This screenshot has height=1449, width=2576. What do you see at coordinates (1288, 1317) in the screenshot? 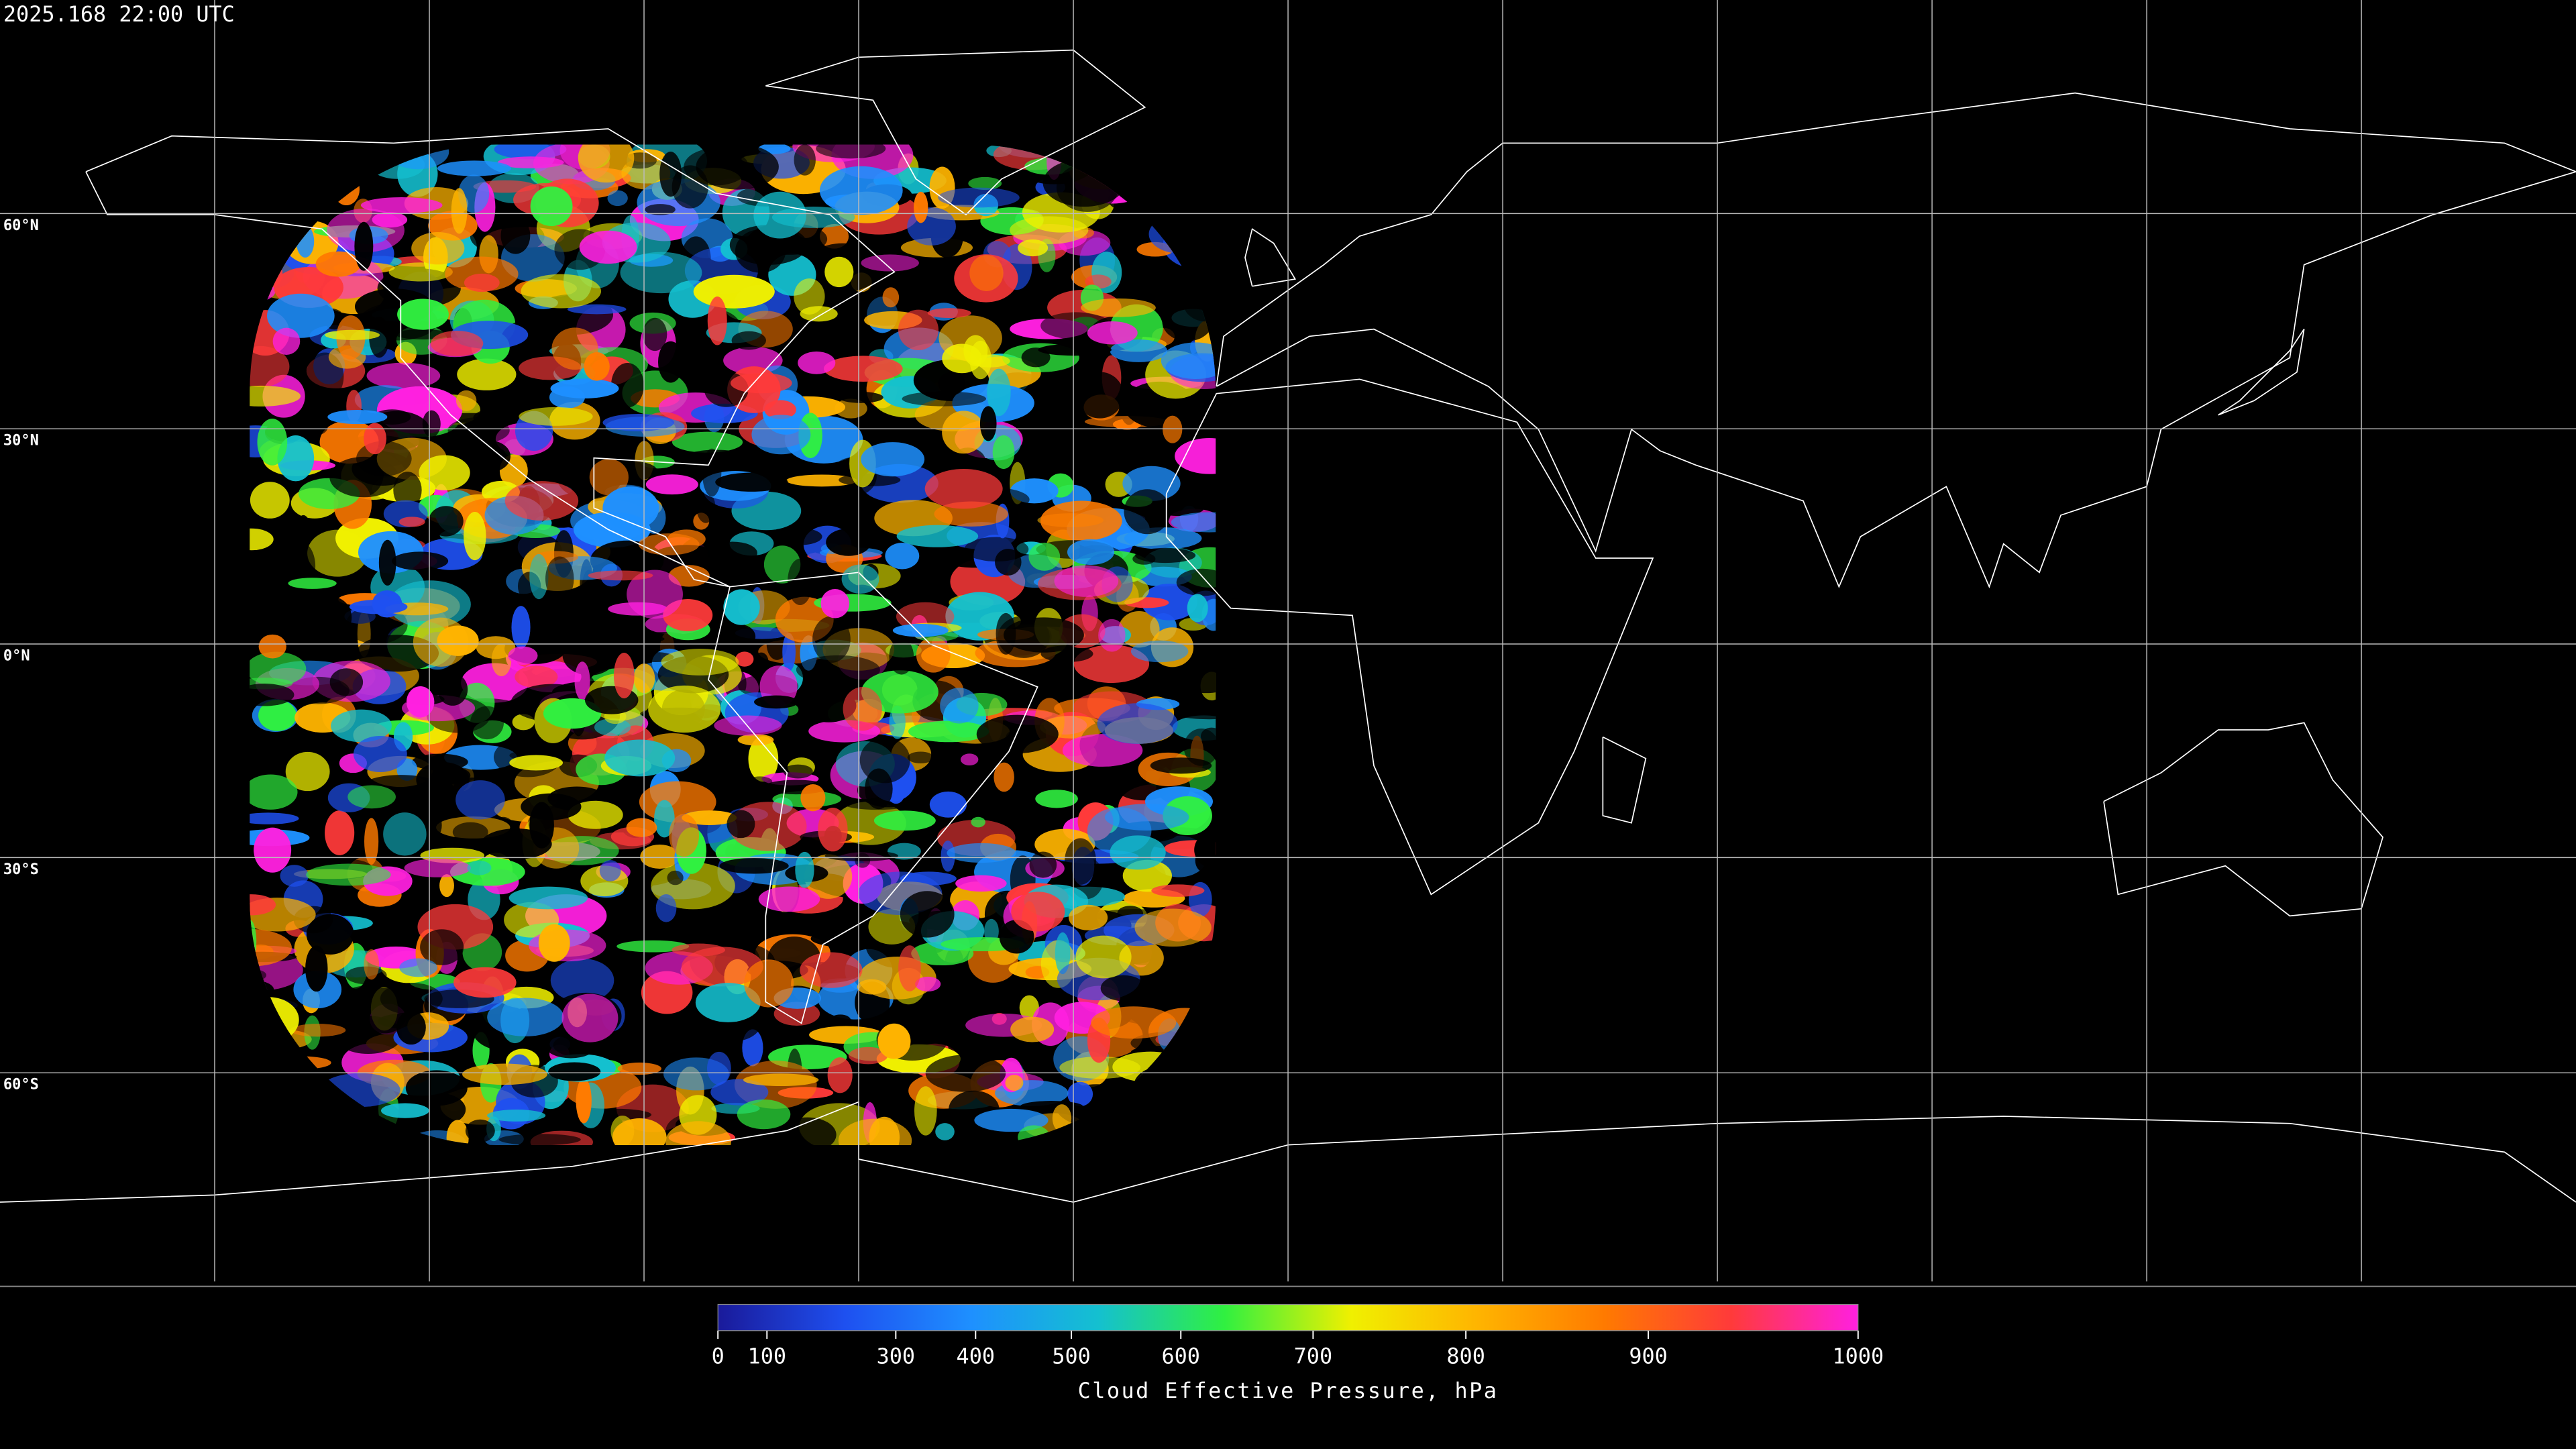
I see `colorbar` at bounding box center [1288, 1317].